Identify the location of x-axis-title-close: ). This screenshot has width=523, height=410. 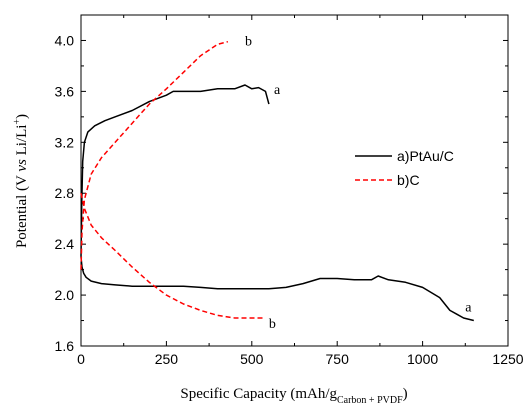
(405, 394).